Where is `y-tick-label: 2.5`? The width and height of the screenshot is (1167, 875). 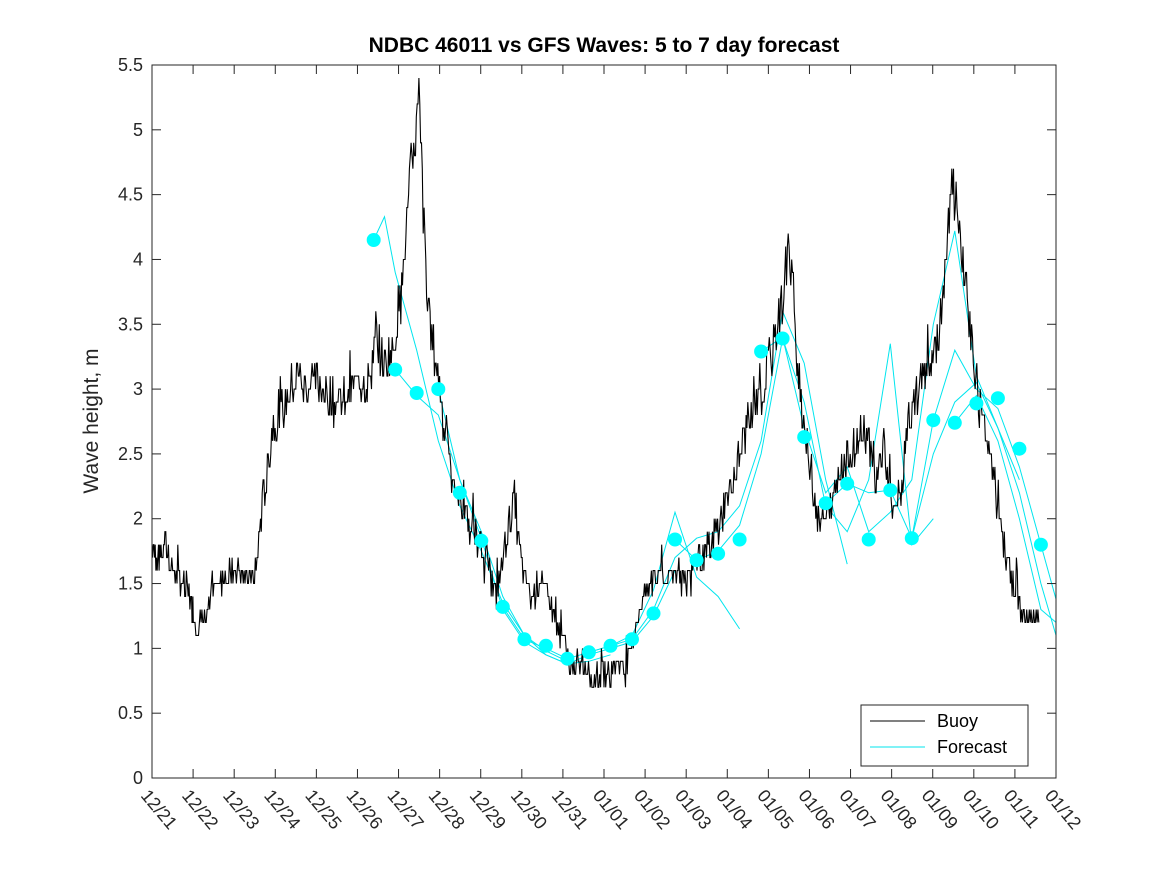
y-tick-label: 2.5 is located at coordinates (130, 454).